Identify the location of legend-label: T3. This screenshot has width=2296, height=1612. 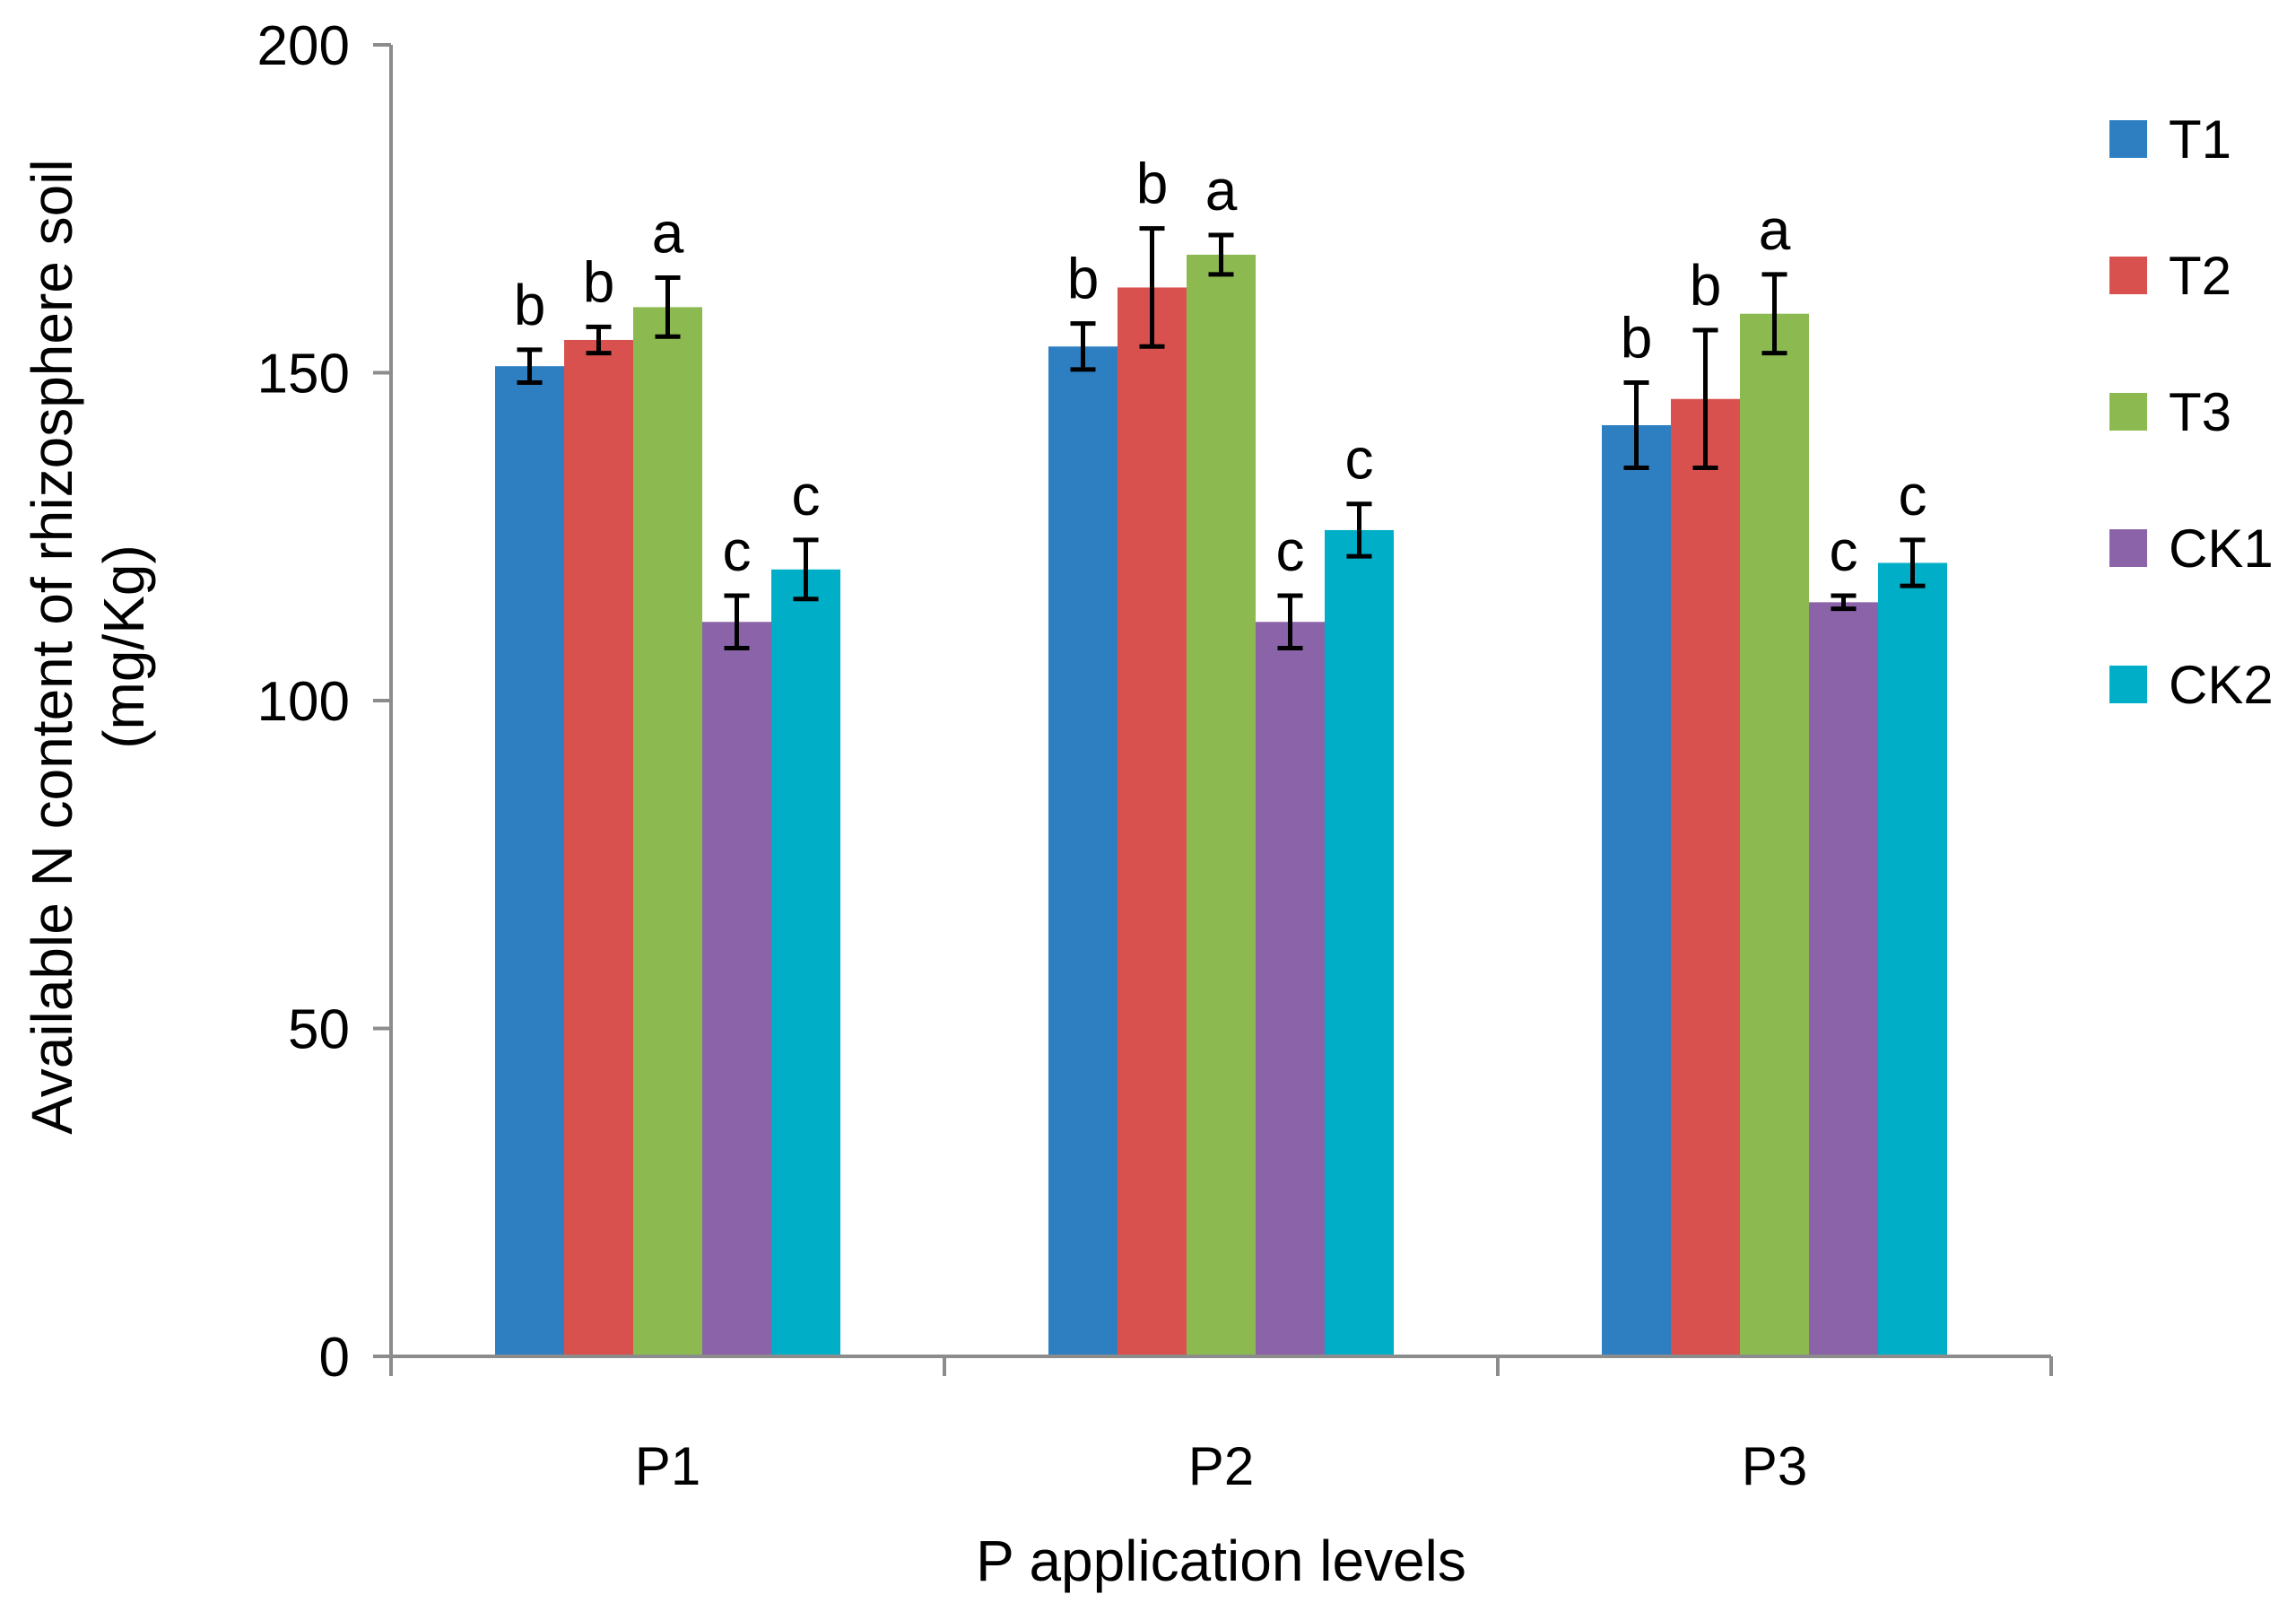
(2200, 412).